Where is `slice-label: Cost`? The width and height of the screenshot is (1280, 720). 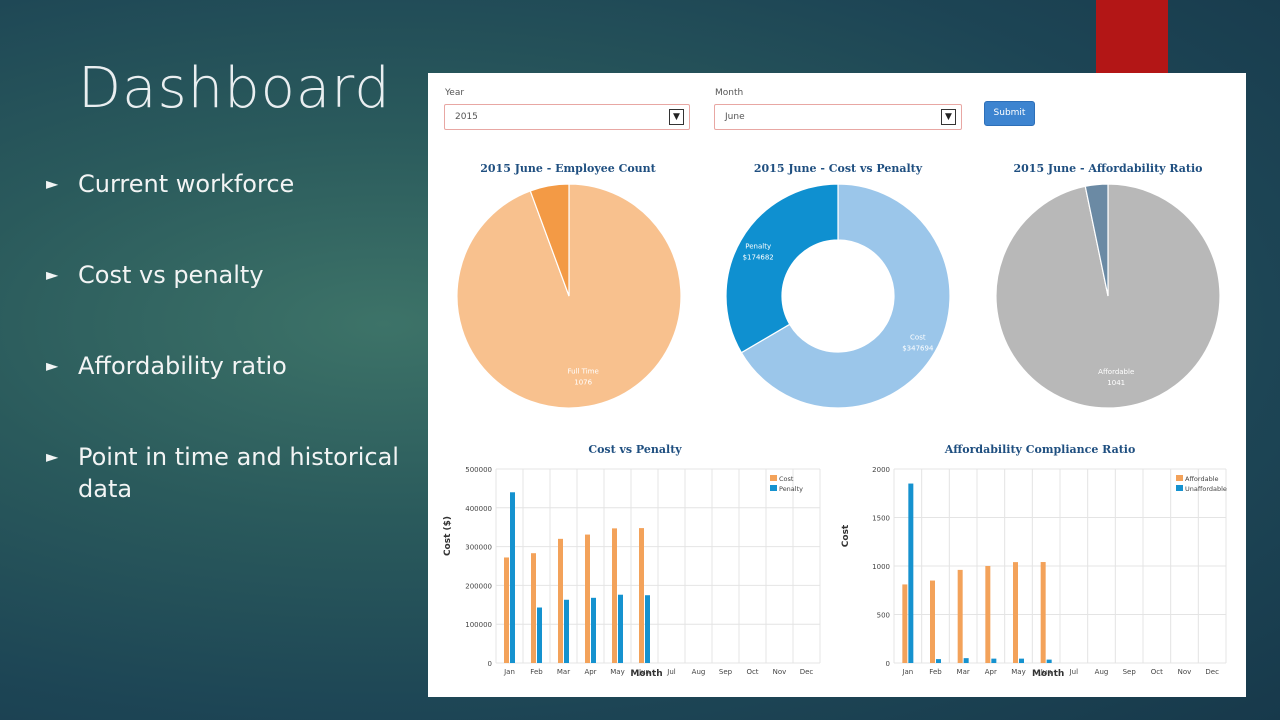 slice-label: Cost is located at coordinates (918, 338).